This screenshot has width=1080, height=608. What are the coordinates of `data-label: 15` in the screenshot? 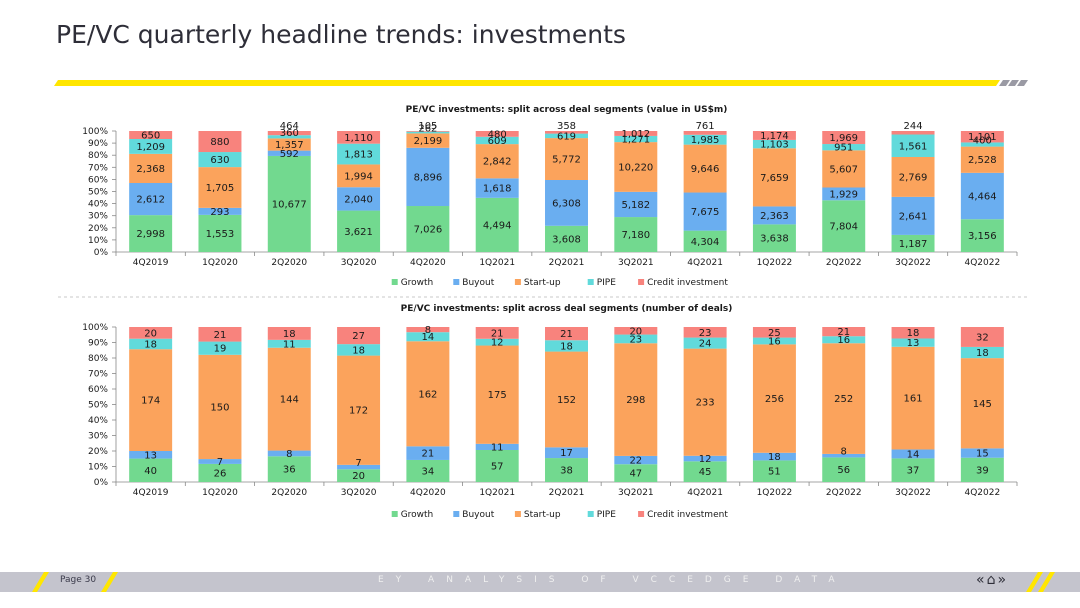 It's located at (982, 454).